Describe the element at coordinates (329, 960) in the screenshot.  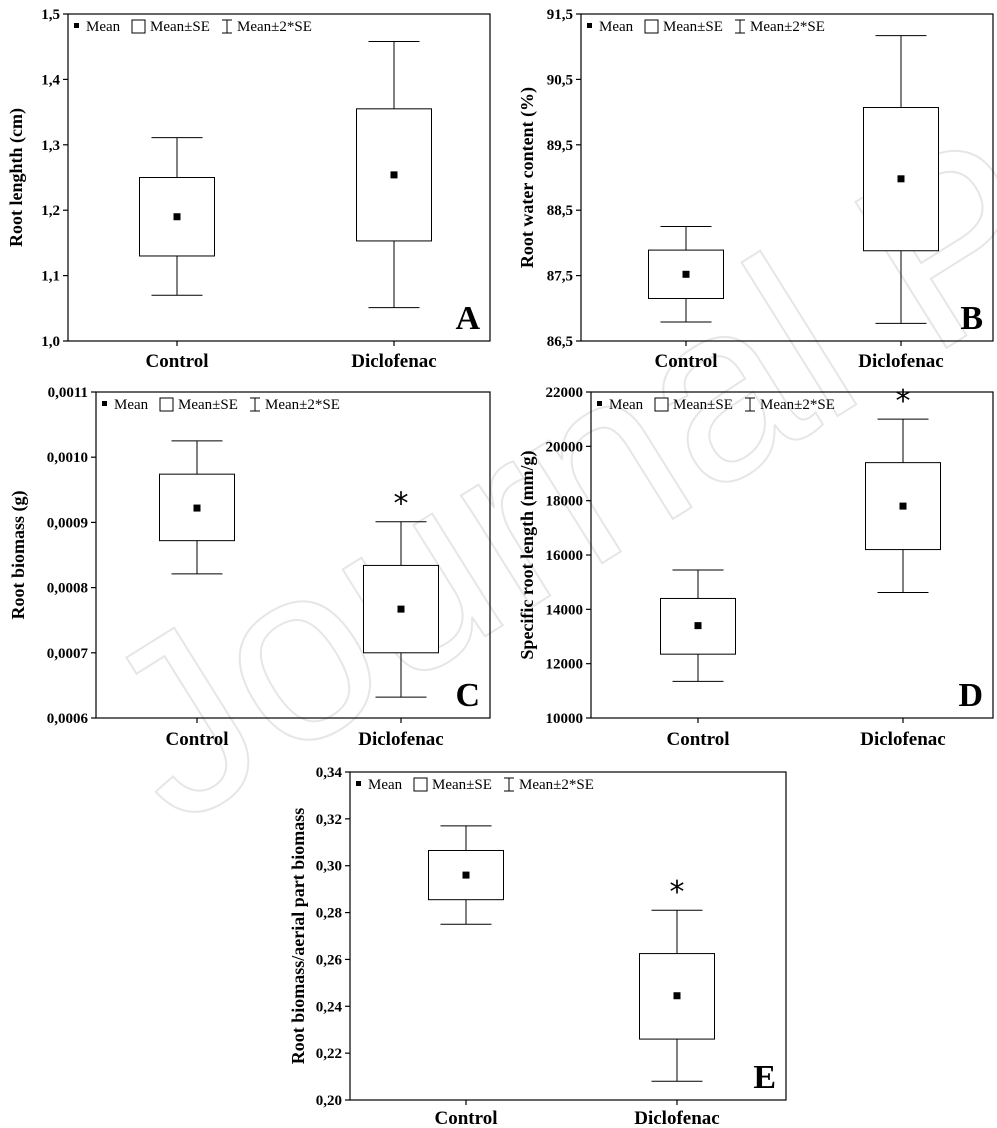
I see `y-tick-label: 0,26` at that location.